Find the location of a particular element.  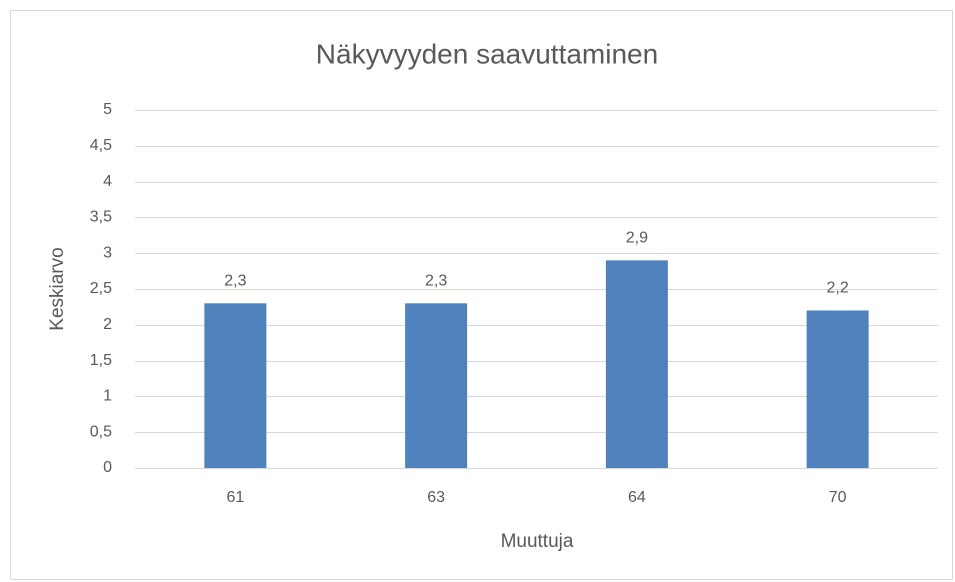

y-tick-label: 5 is located at coordinates (107, 109).